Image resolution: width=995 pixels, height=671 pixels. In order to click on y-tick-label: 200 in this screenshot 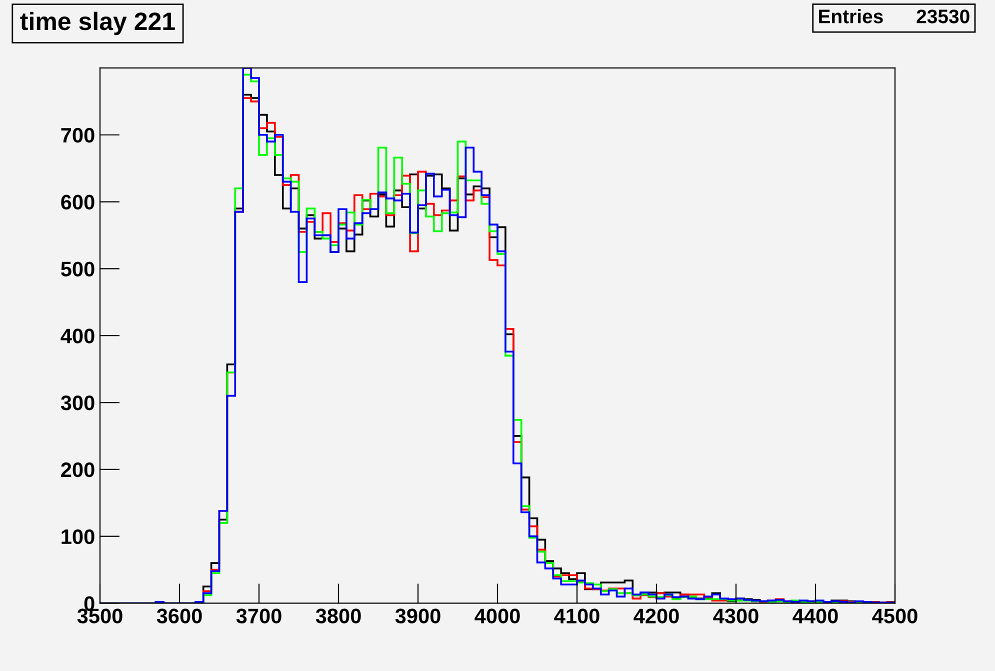, I will do `click(77, 470)`.